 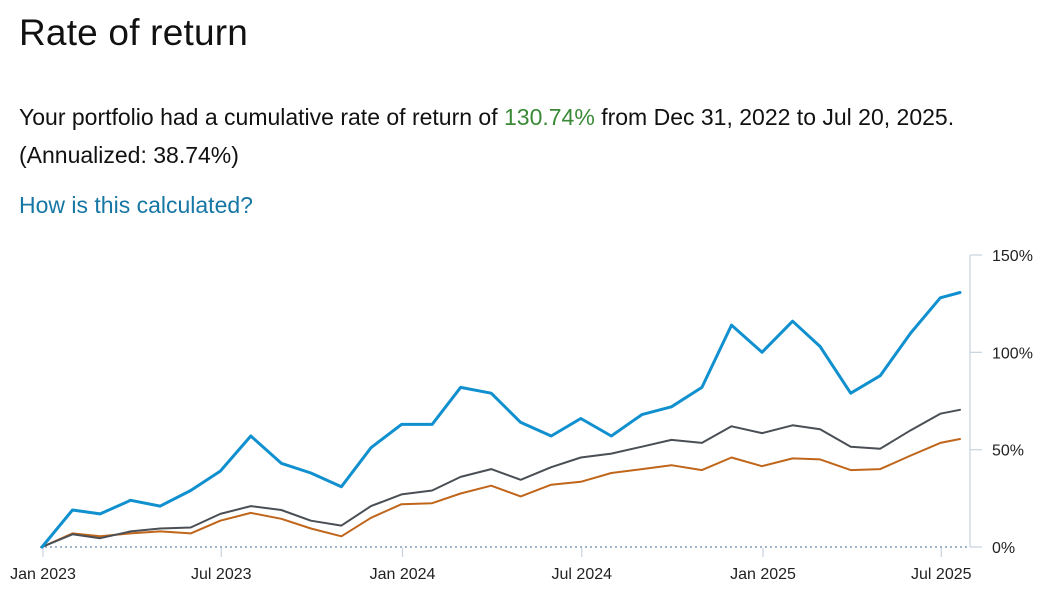 What do you see at coordinates (43, 574) in the screenshot?
I see `x-tick-label: Jan 2023` at bounding box center [43, 574].